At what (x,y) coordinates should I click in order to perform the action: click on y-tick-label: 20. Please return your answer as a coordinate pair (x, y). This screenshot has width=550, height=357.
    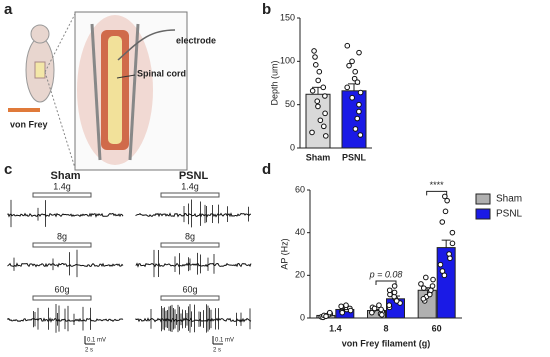
    Looking at the image, I should click on (300, 275).